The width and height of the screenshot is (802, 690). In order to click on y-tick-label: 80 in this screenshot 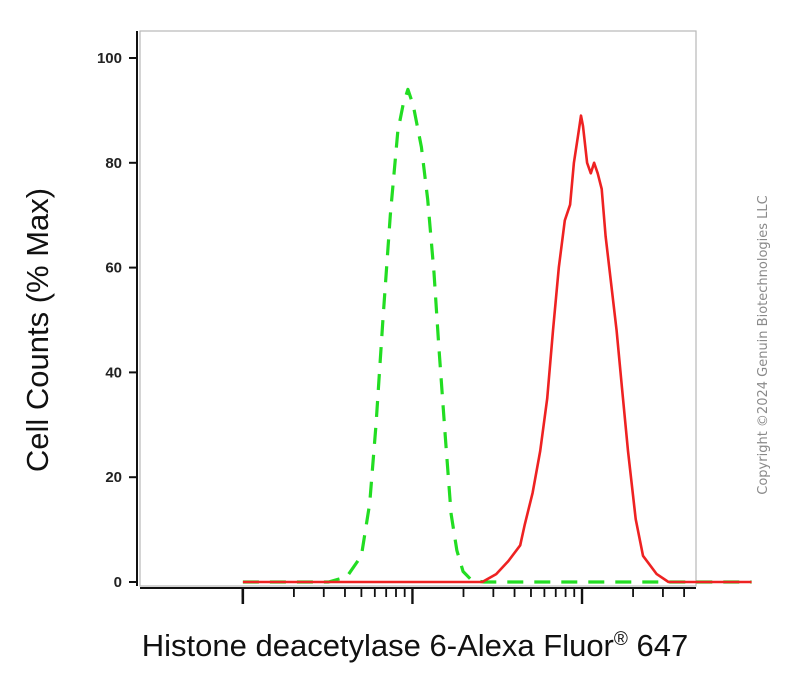, I will do `click(113, 163)`.